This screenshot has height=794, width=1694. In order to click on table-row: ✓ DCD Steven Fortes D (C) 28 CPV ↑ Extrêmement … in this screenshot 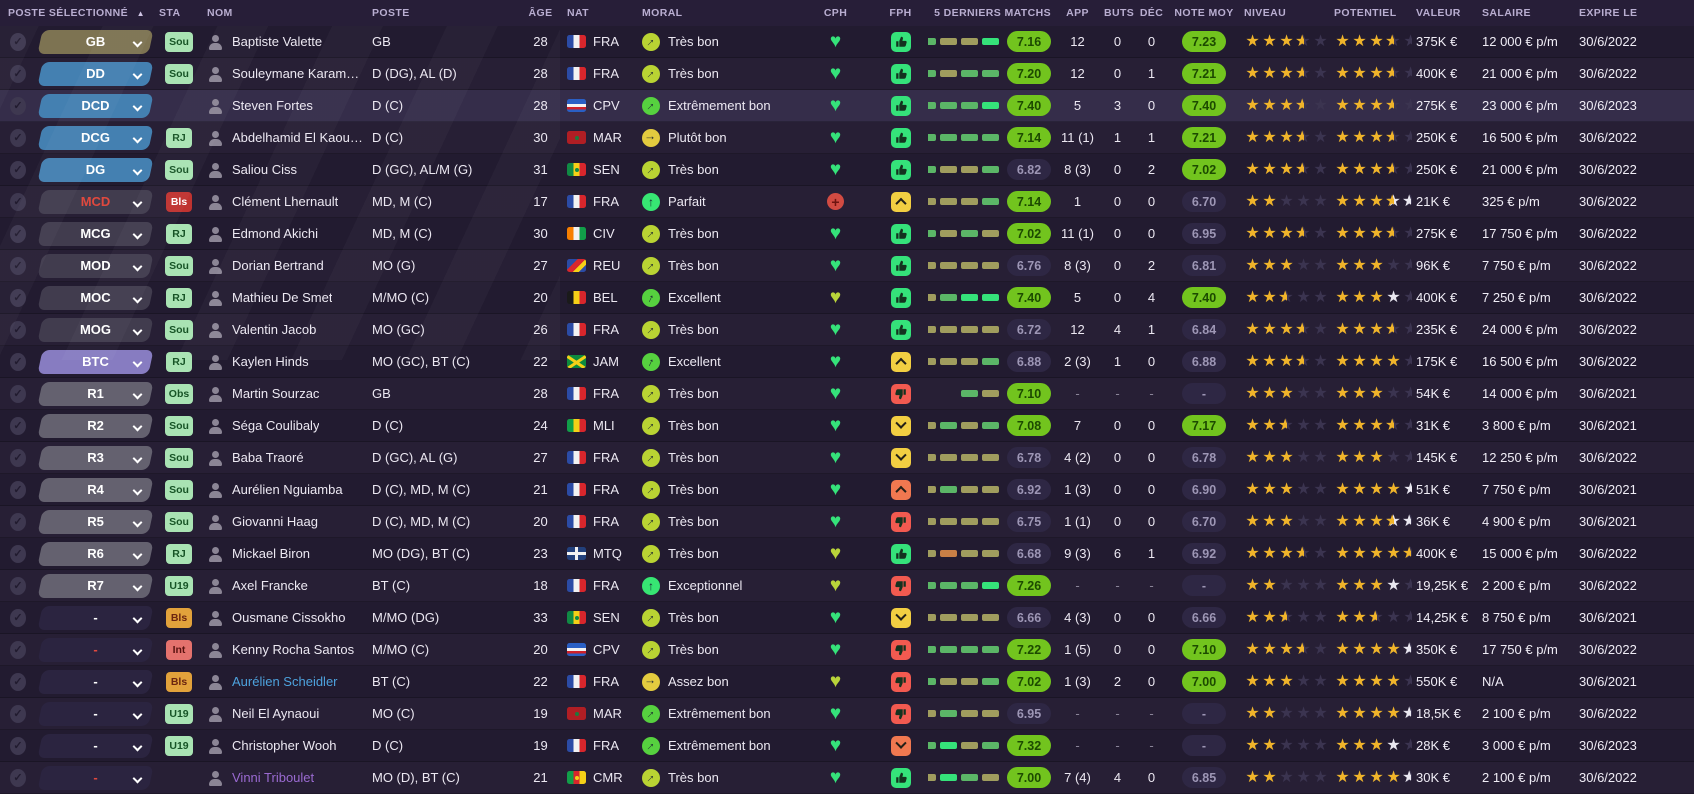, I will do `click(847, 106)`.